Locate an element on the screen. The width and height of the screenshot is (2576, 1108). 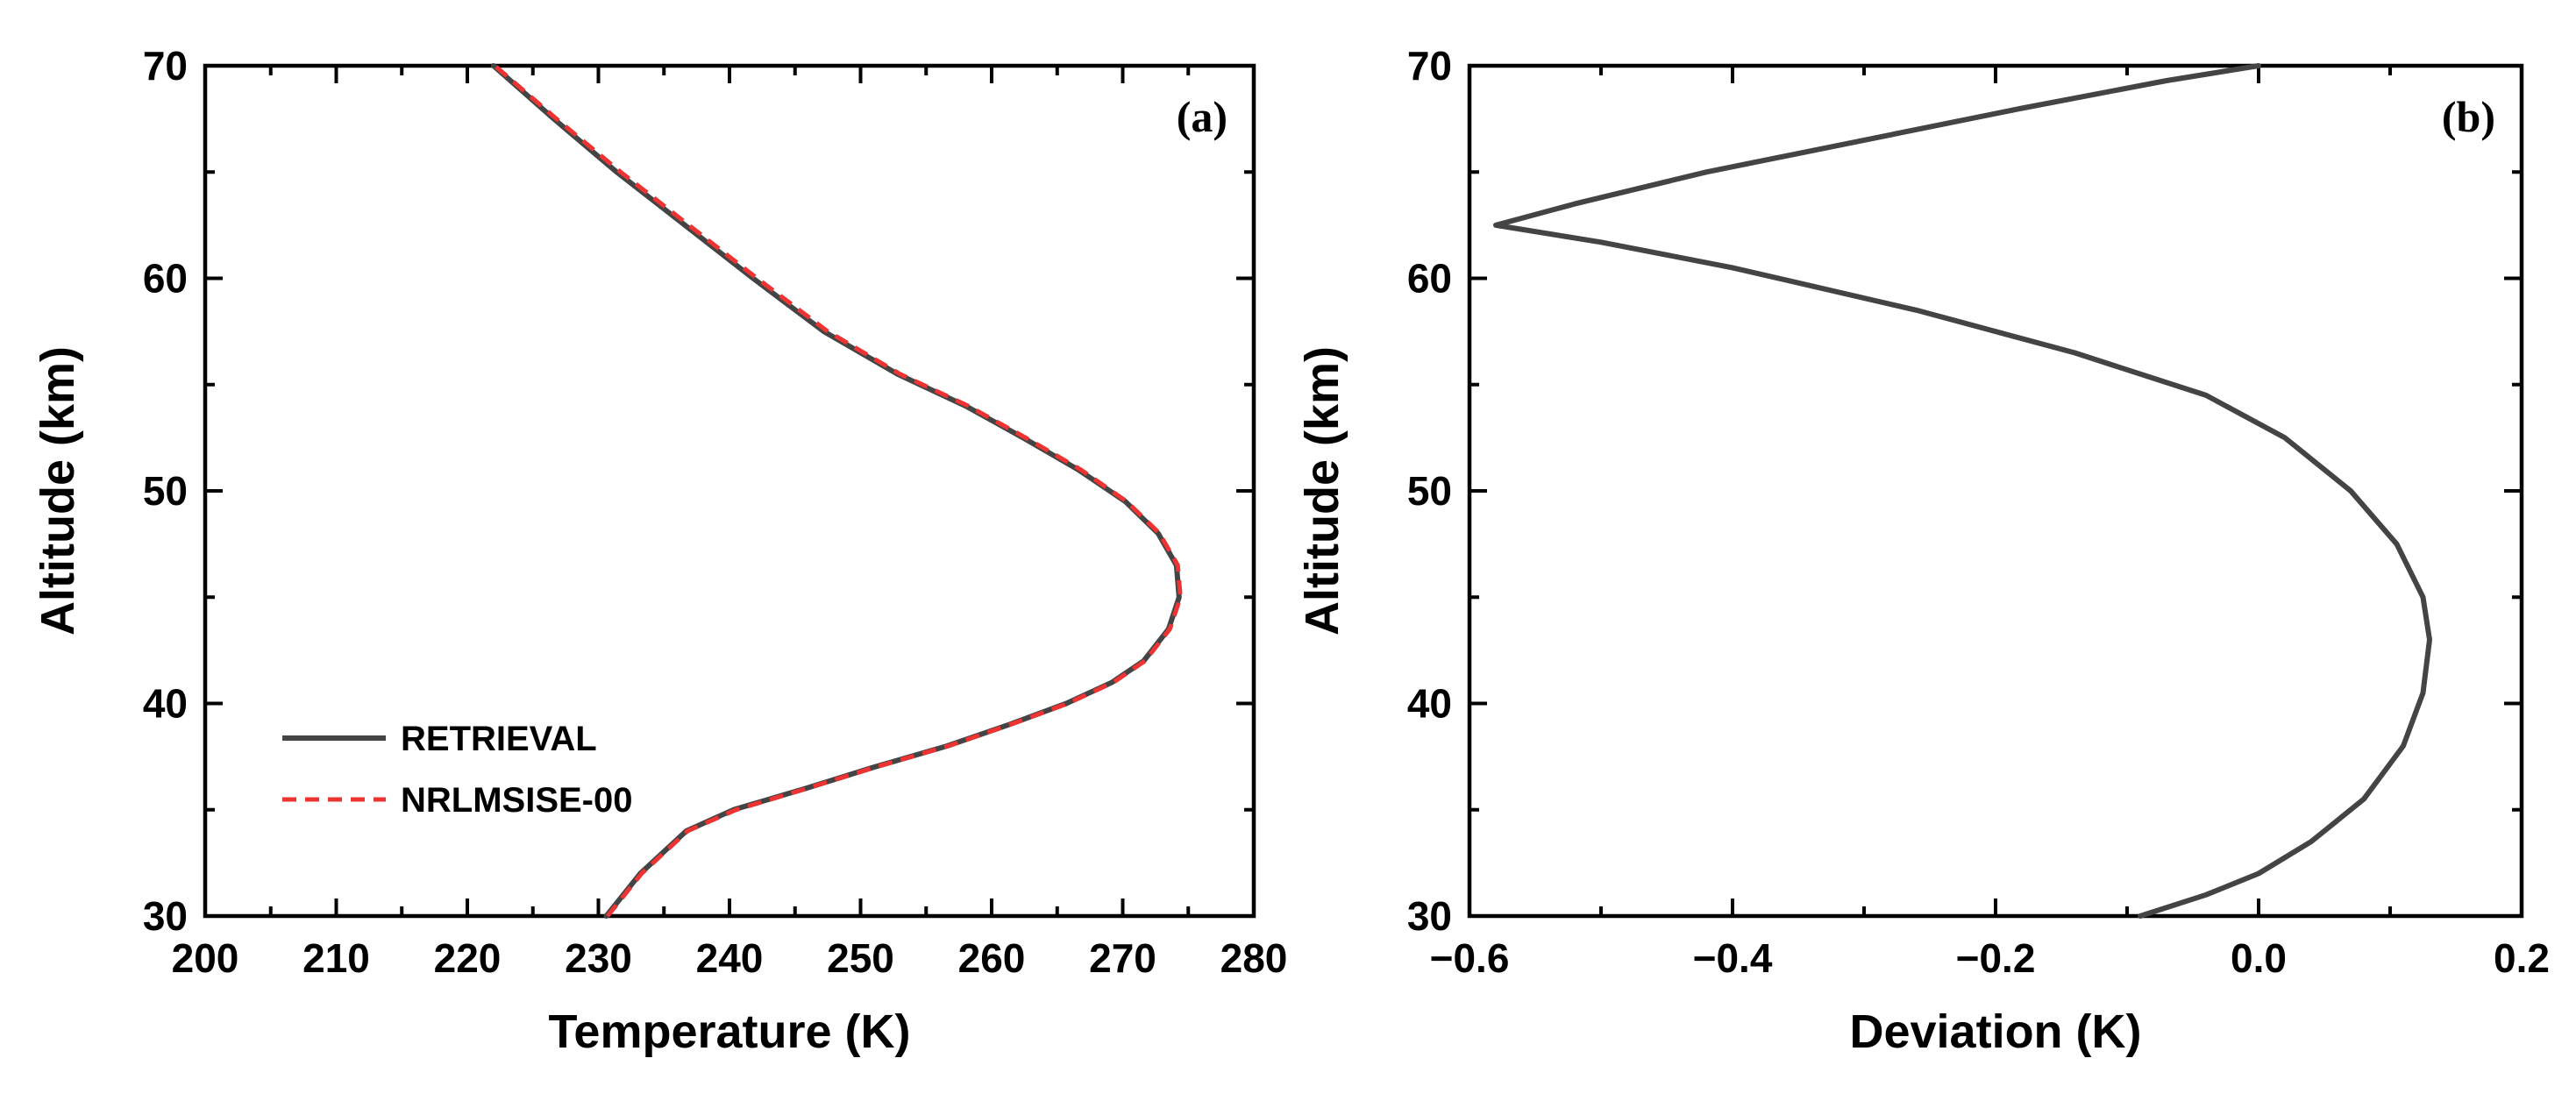
x-tick-label: 0.0 is located at coordinates (2259, 958).